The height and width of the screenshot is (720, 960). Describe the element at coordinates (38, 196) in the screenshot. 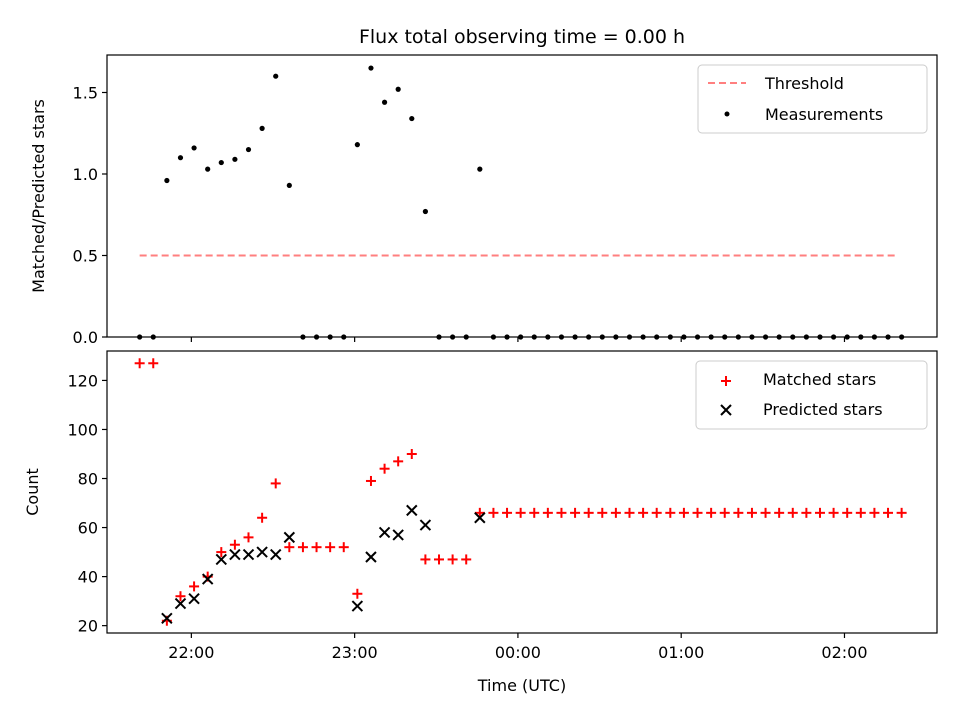

I see `top-y-axis-label: Matched/Predicted stars` at that location.